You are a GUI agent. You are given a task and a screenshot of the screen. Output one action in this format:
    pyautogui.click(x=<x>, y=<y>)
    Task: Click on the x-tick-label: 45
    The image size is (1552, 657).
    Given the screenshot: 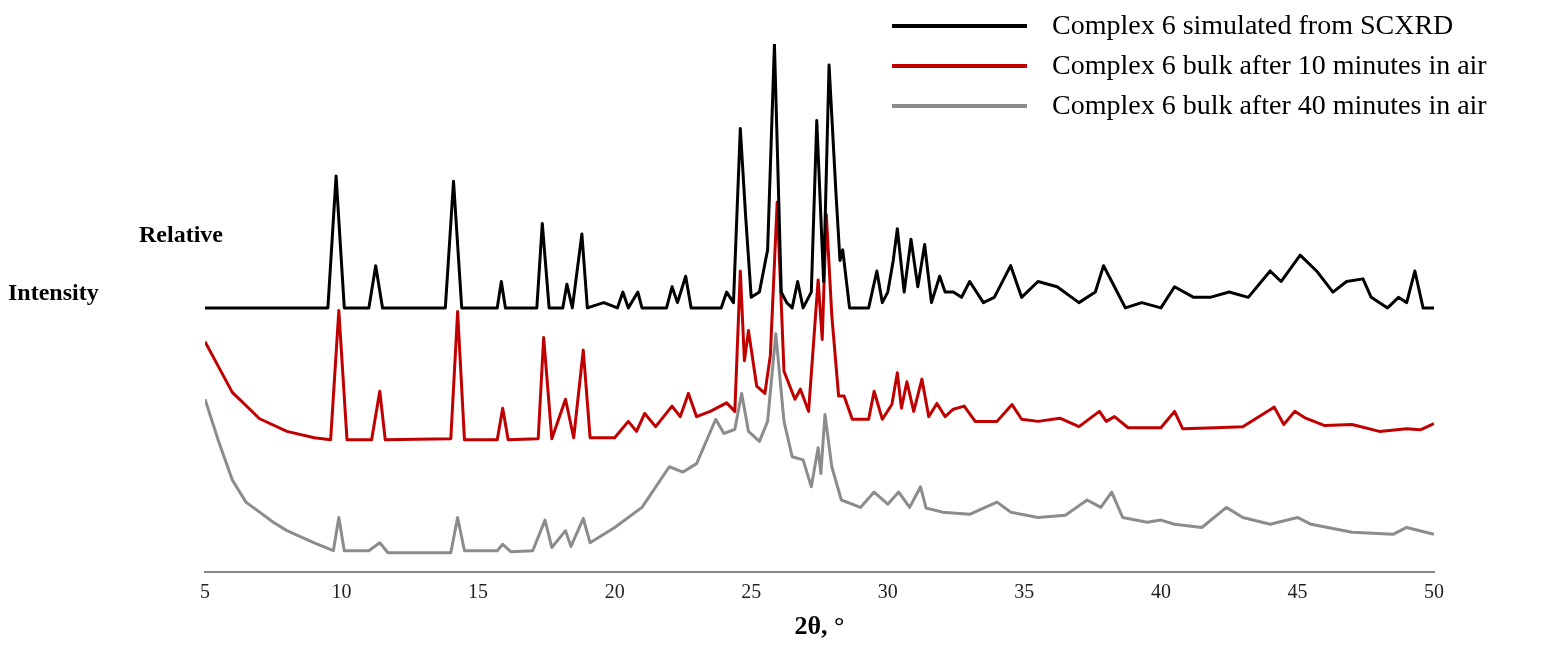 What is the action you would take?
    pyautogui.click(x=1297, y=591)
    